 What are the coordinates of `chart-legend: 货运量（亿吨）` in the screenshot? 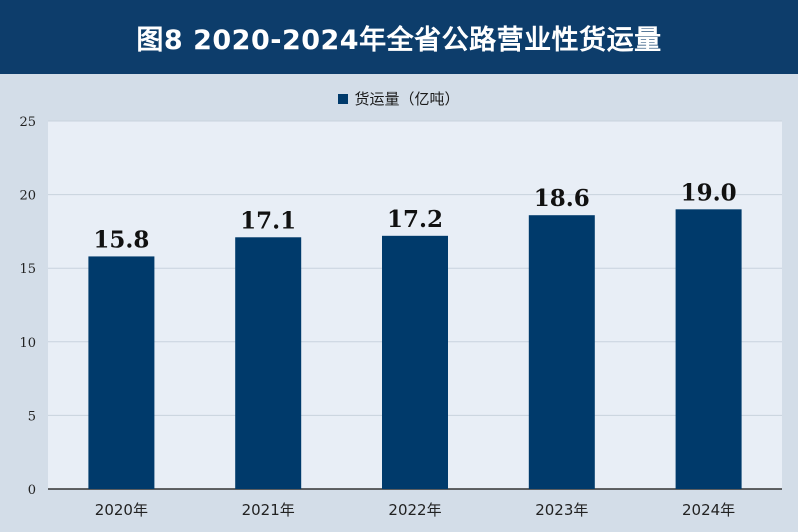 It's located at (399, 98).